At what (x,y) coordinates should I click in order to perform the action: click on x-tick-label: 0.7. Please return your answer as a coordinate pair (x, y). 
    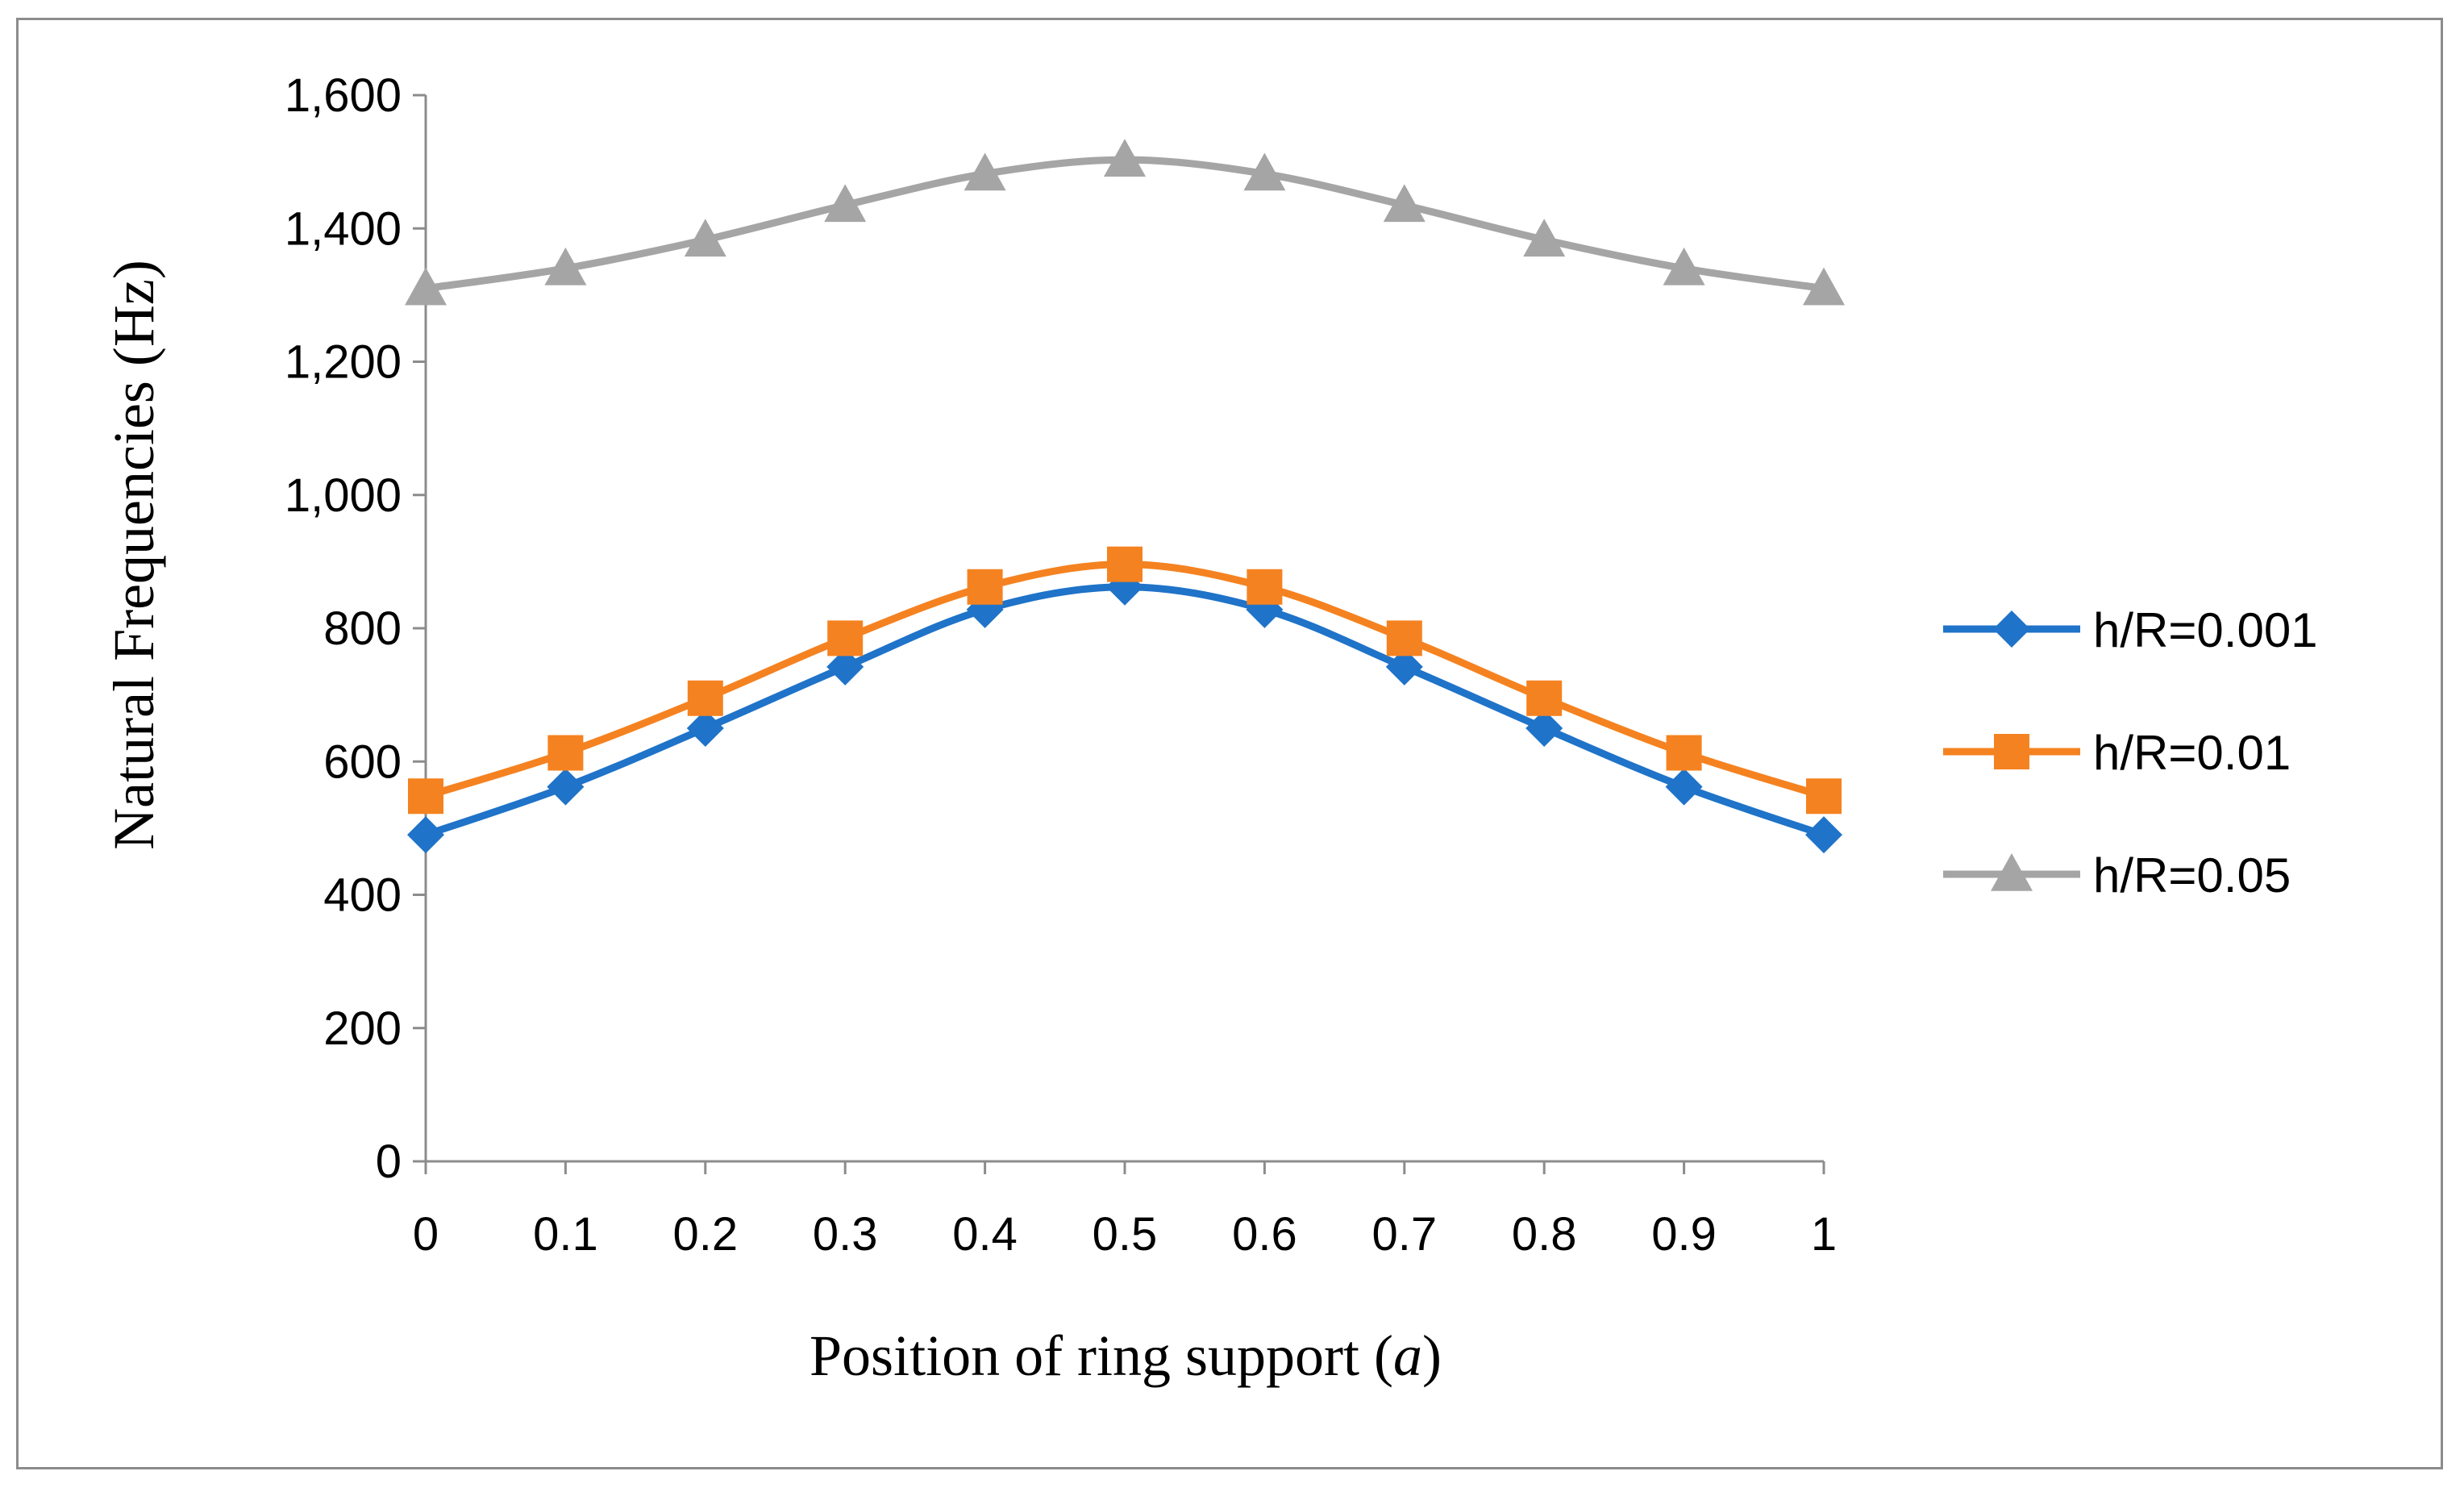
    Looking at the image, I should click on (1404, 1234).